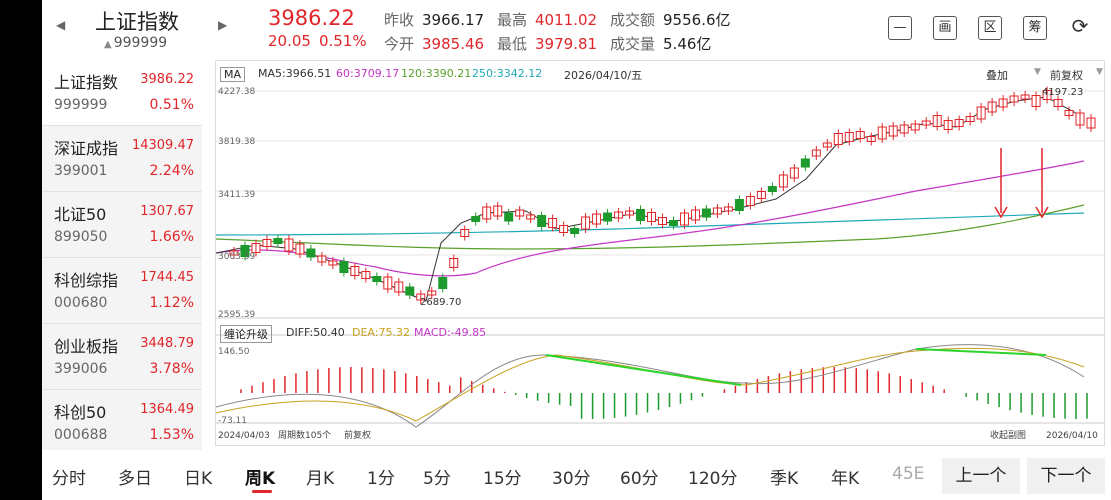  I want to click on sidebar-item-name: 科创50, so click(80, 412).